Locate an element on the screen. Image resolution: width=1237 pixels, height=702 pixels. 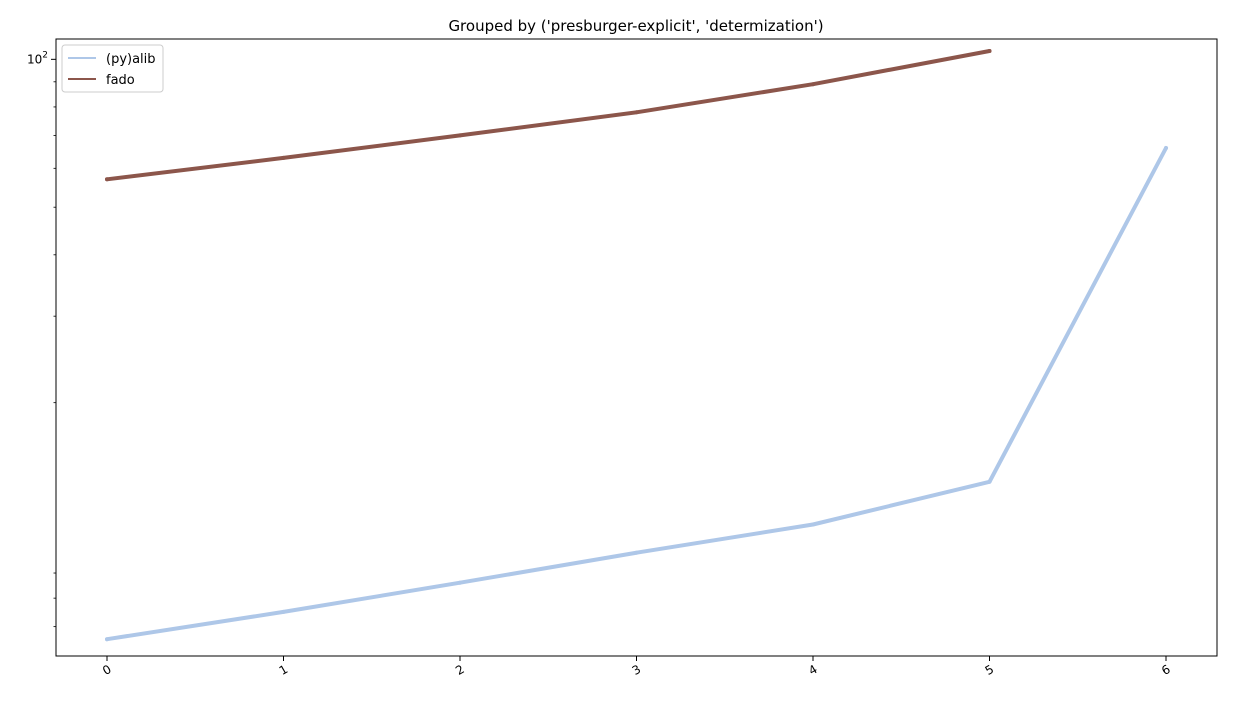
x-tick-label: 2 is located at coordinates (460, 670).